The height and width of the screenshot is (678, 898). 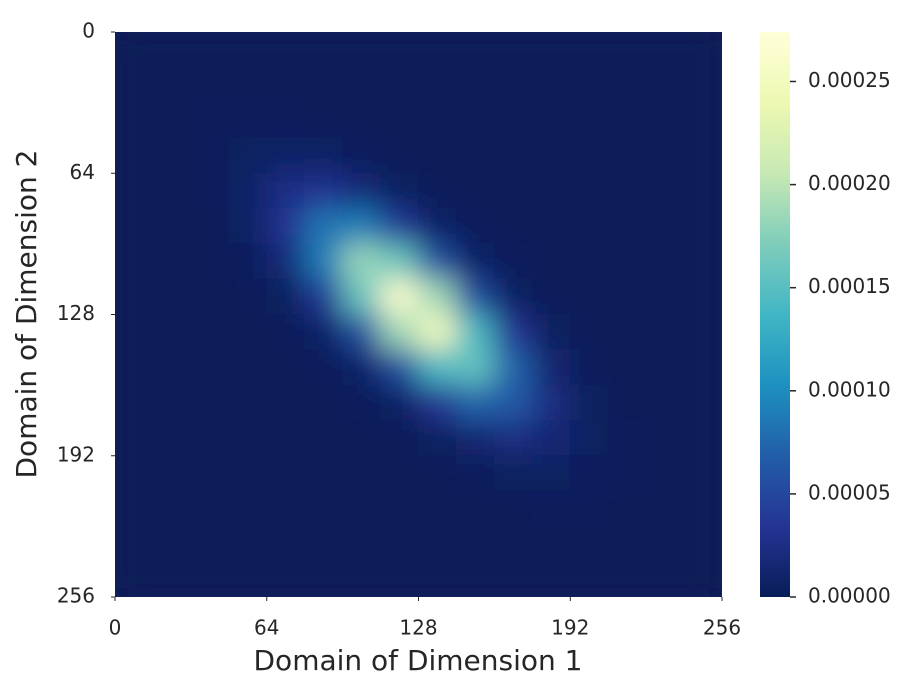 What do you see at coordinates (418, 628) in the screenshot?
I see `x-tick-label: 128` at bounding box center [418, 628].